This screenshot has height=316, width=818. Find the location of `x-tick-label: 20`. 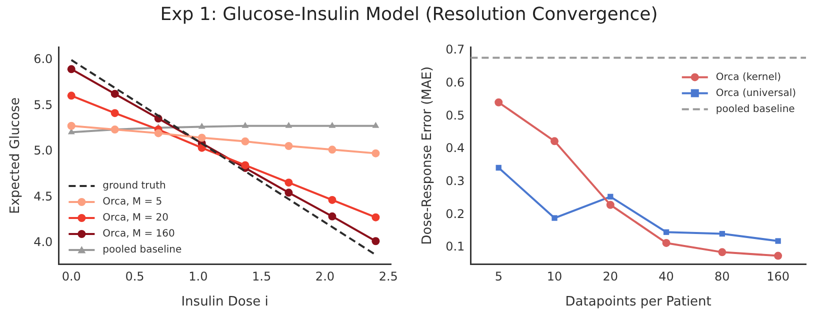

x-tick-label: 20 is located at coordinates (610, 276).